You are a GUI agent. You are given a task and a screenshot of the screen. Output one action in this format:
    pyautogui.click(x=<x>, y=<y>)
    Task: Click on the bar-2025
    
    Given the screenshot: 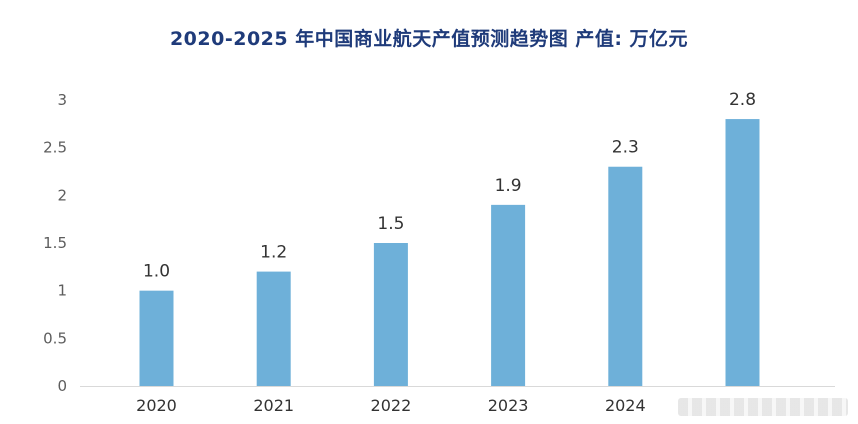 What is the action you would take?
    pyautogui.click(x=742, y=253)
    